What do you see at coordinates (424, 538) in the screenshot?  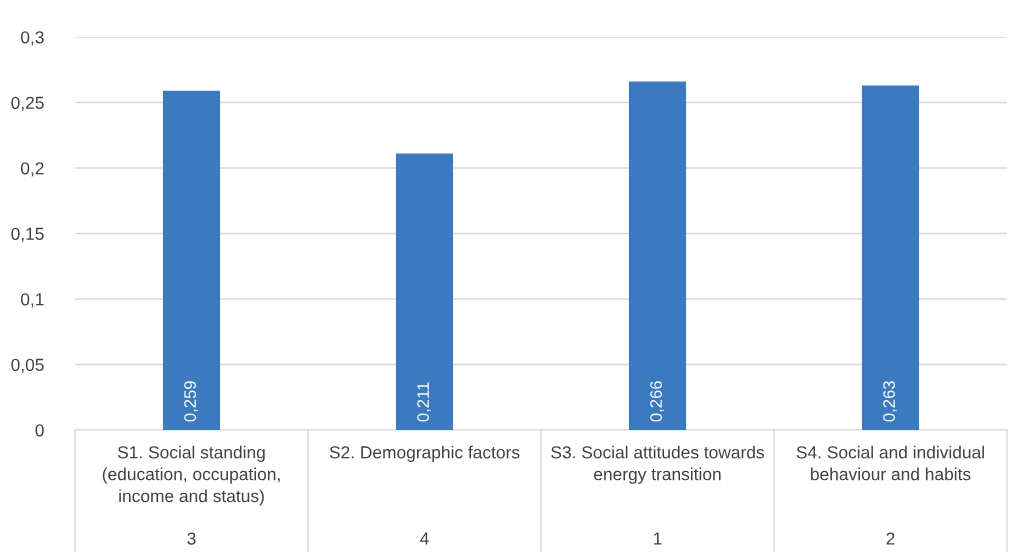 I see `text: 4` at bounding box center [424, 538].